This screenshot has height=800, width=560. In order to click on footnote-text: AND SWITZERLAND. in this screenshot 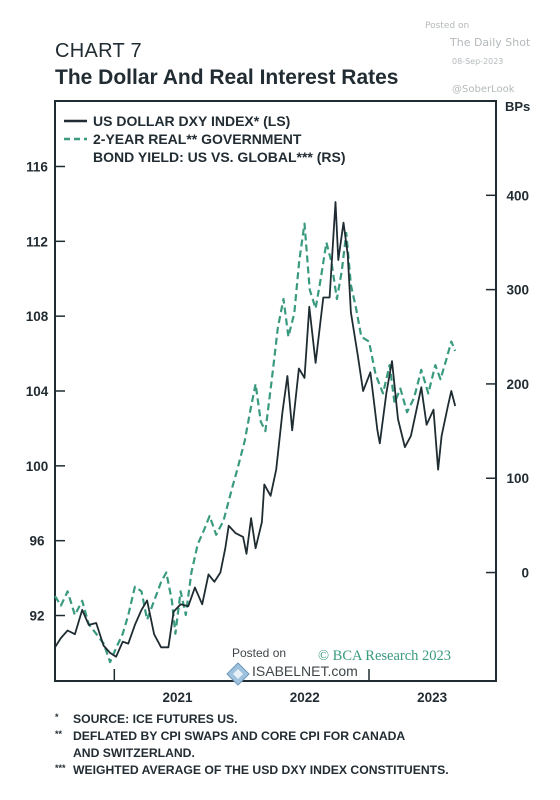, I will do `click(134, 753)`.